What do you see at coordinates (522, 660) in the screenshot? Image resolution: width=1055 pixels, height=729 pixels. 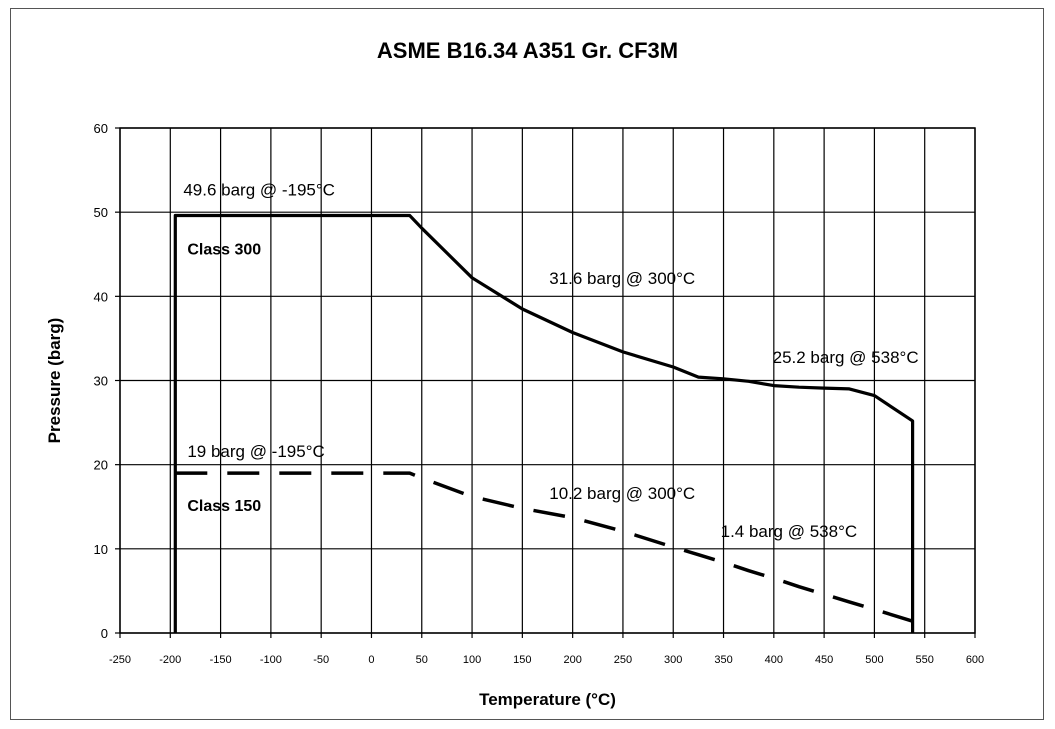 I see `x-tick-label: 150` at bounding box center [522, 660].